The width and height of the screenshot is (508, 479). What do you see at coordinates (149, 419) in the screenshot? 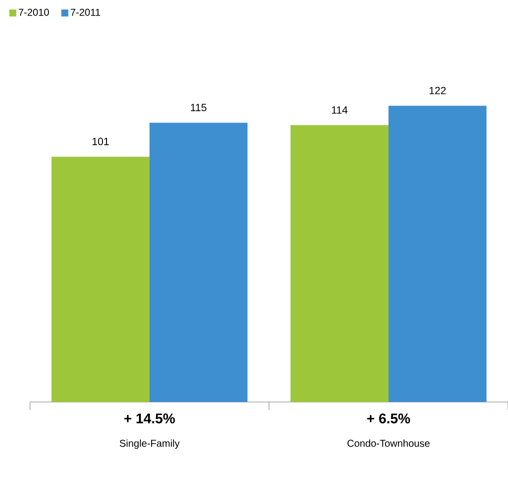
I see `text: + 14.5%` at bounding box center [149, 419].